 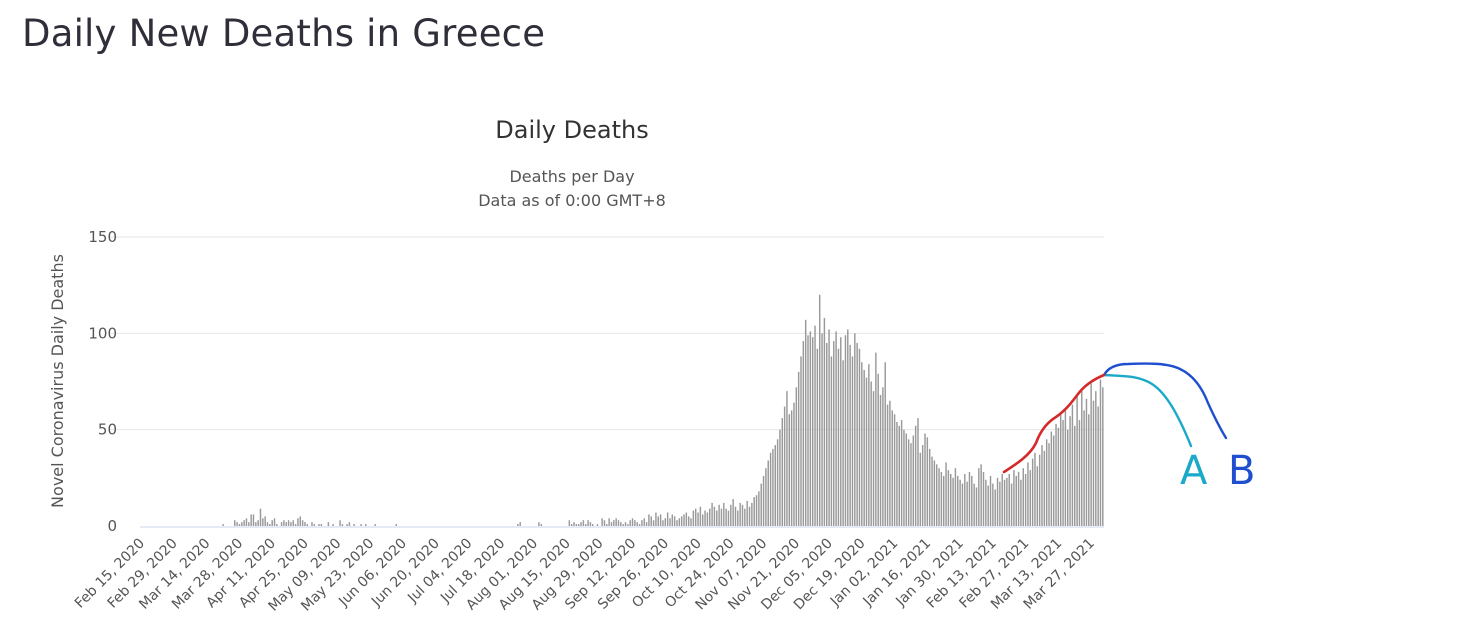 What do you see at coordinates (1147, 410) in the screenshot?
I see `annotation-curve-a` at bounding box center [1147, 410].